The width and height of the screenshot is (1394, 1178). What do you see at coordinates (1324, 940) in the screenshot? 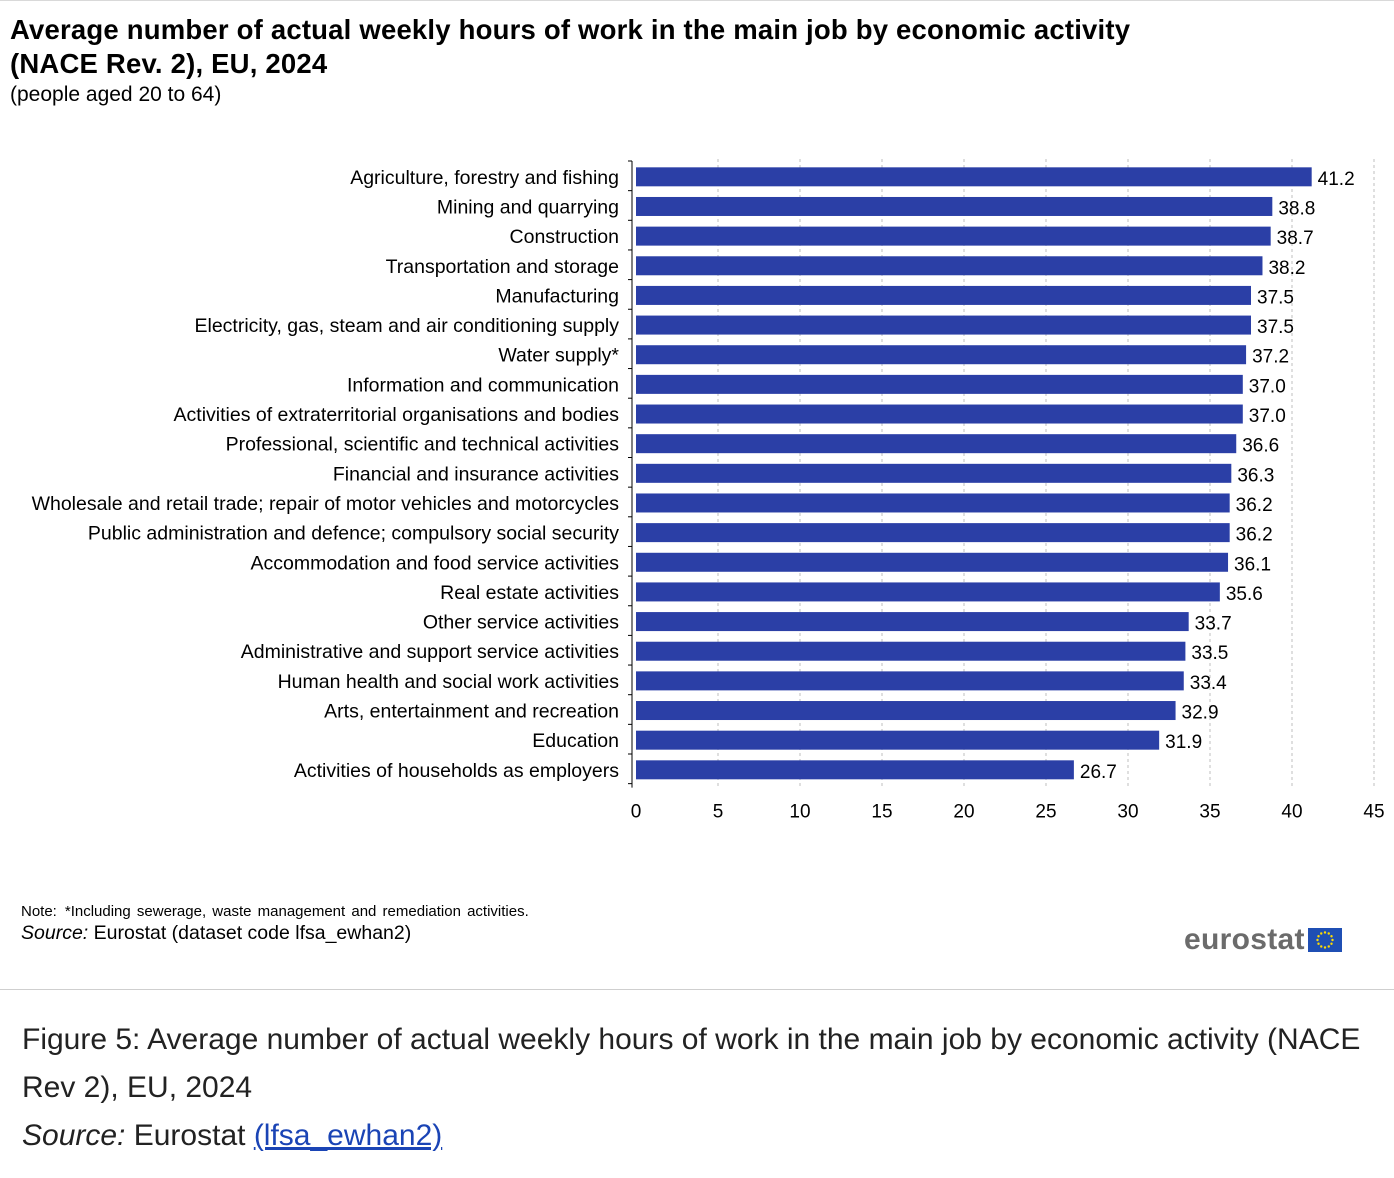
I see `eu-flag-icon` at bounding box center [1324, 940].